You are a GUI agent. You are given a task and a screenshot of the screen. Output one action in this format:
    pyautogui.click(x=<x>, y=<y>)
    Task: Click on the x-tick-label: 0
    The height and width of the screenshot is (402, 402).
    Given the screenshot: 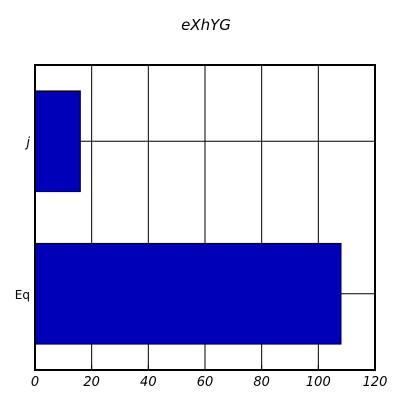 What is the action you would take?
    pyautogui.click(x=35, y=382)
    